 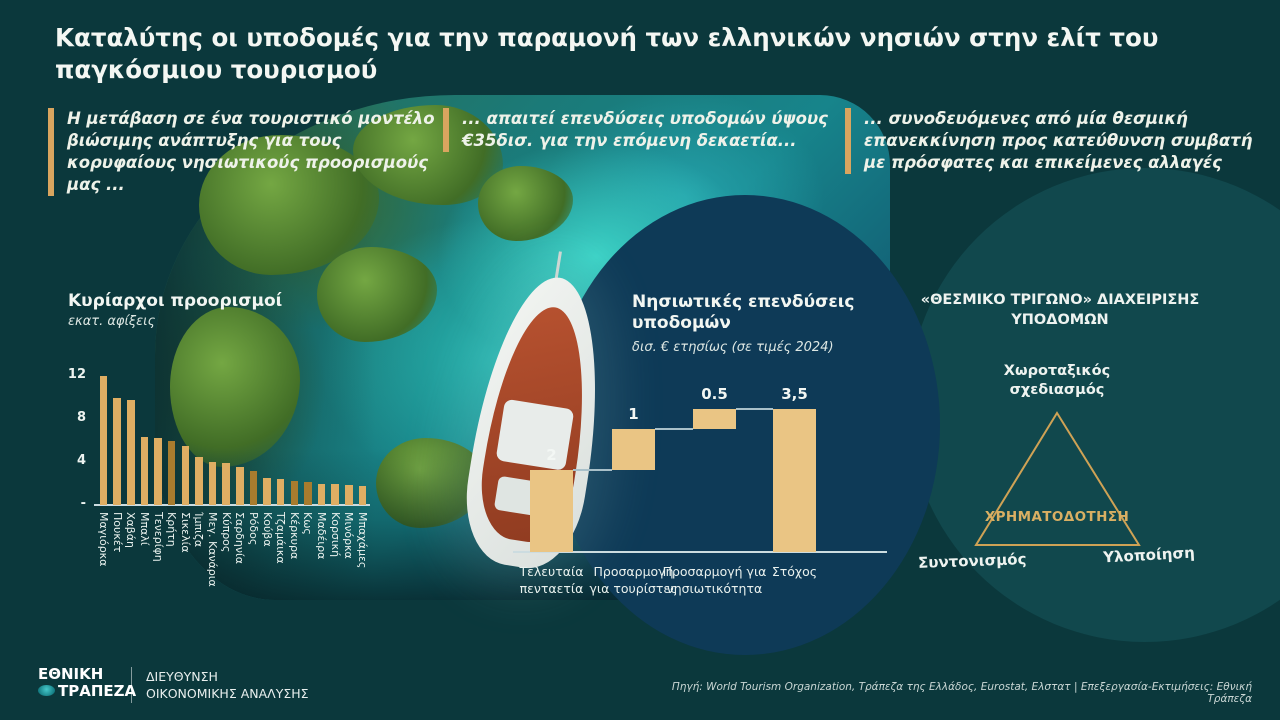 I want to click on y-tick-label: 4, so click(x=81, y=460).